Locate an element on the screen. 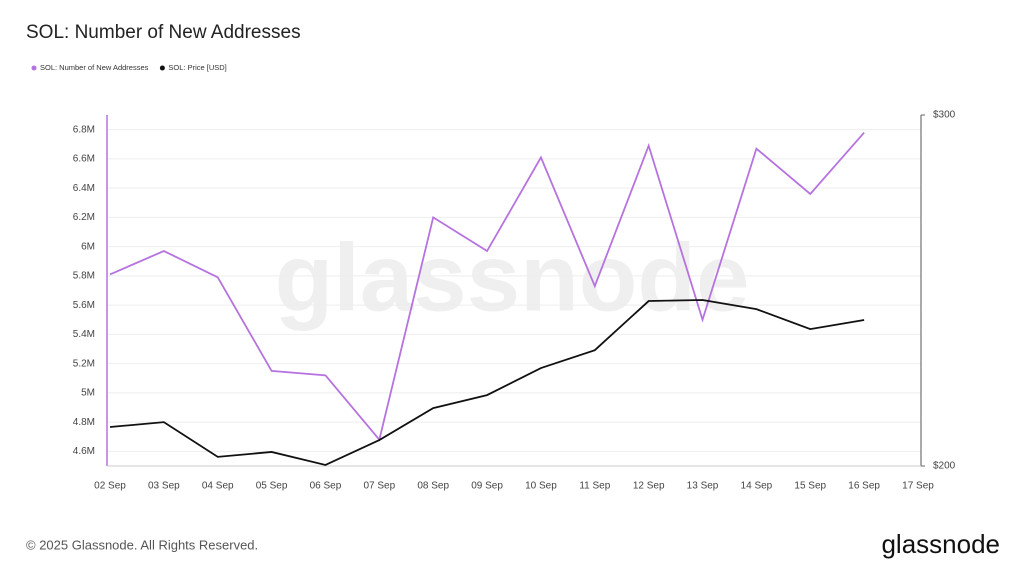 The image size is (1024, 578). footer: © 2025 Glassnode. All Rights Reserved. is located at coordinates (142, 544).